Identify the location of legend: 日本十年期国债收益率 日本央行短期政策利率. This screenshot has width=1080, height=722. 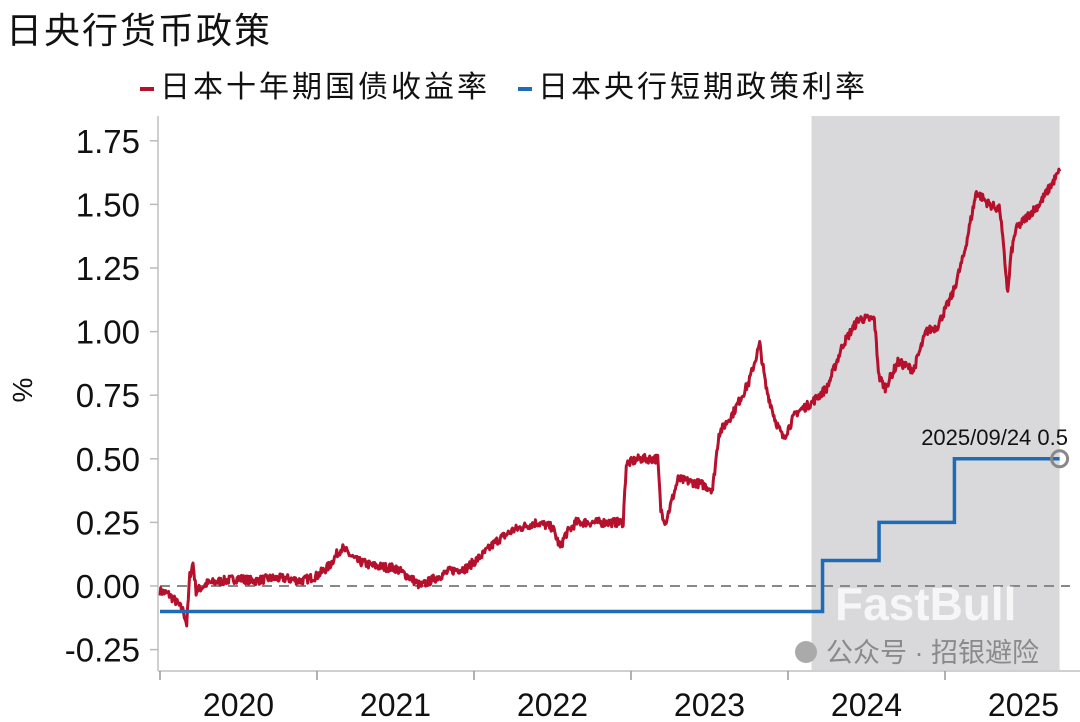
(504, 84).